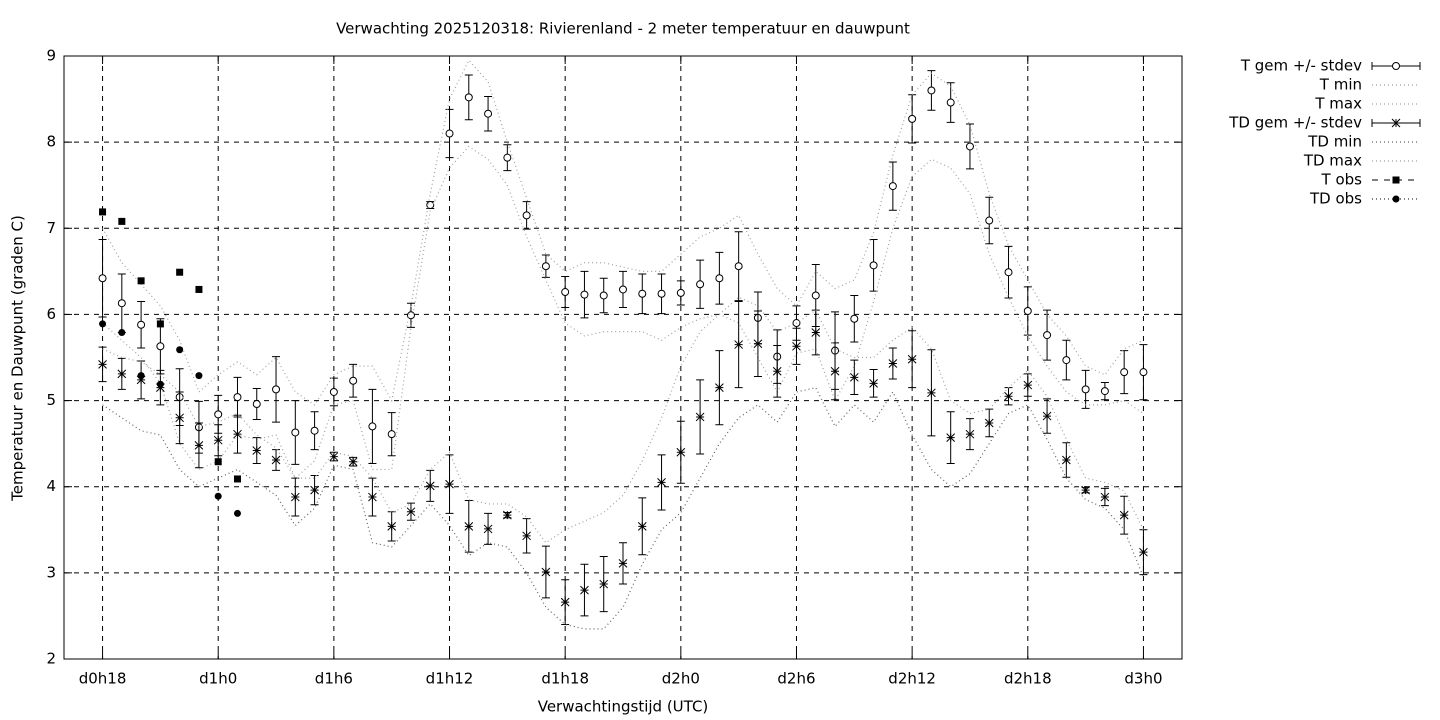  What do you see at coordinates (103, 679) in the screenshot?
I see `x-tick-label: d0h18` at bounding box center [103, 679].